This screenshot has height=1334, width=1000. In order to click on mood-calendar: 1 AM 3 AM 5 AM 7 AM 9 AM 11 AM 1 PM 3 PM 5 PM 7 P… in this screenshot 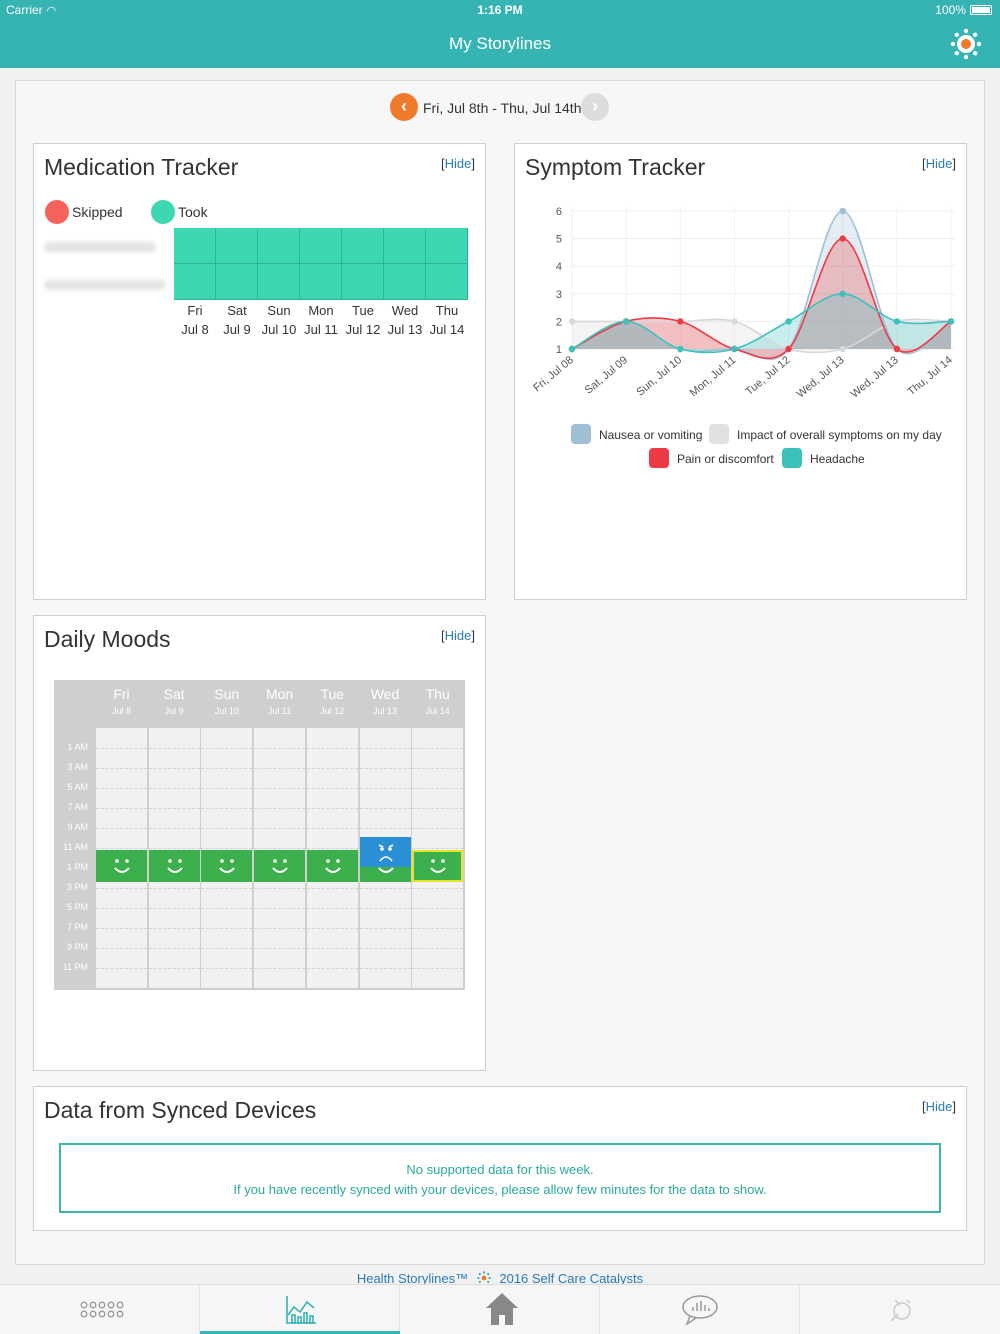, I will do `click(259, 835)`.